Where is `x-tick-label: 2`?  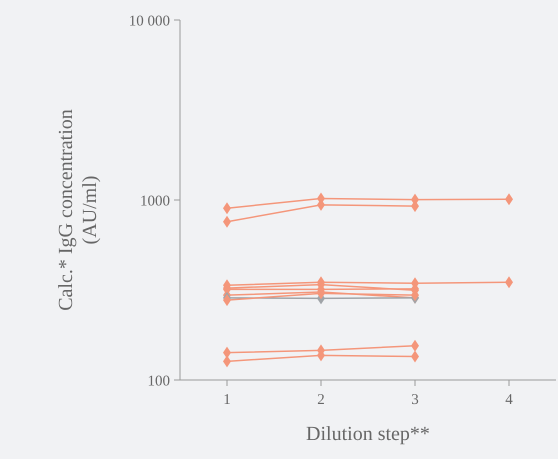
x-tick-label: 2 is located at coordinates (321, 400).